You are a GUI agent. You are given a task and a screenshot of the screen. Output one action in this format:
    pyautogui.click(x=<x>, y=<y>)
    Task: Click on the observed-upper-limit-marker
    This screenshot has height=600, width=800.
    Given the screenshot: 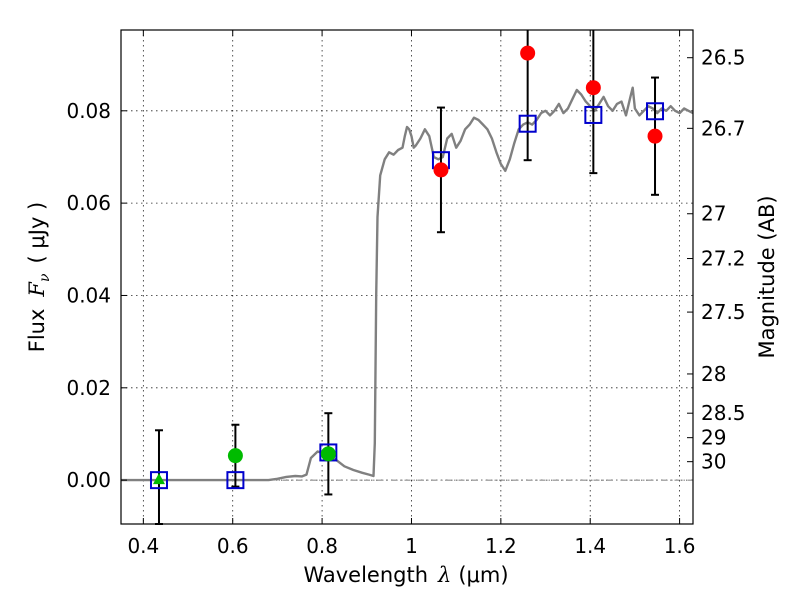 What is the action you would take?
    pyautogui.click(x=158, y=479)
    